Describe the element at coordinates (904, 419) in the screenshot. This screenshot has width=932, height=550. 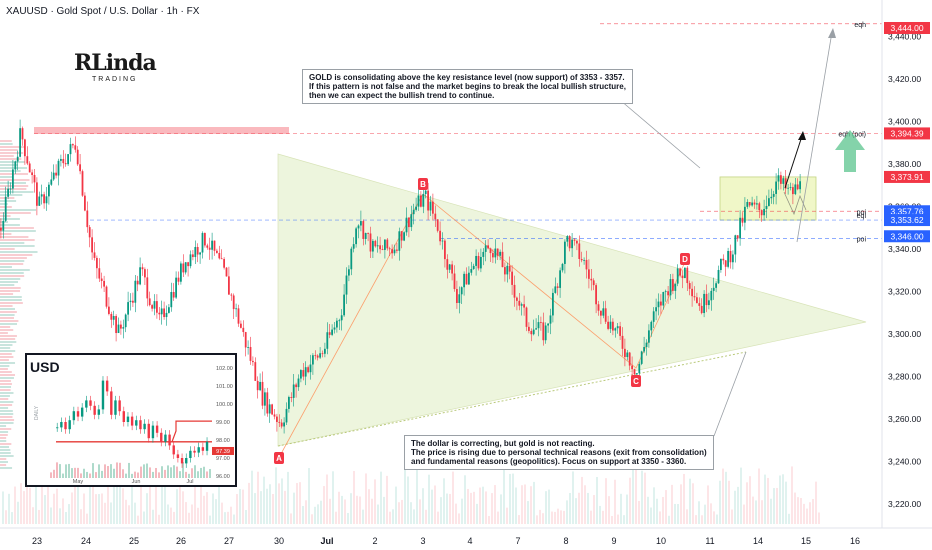
I see `price-tick-label: 3,260.00` at that location.